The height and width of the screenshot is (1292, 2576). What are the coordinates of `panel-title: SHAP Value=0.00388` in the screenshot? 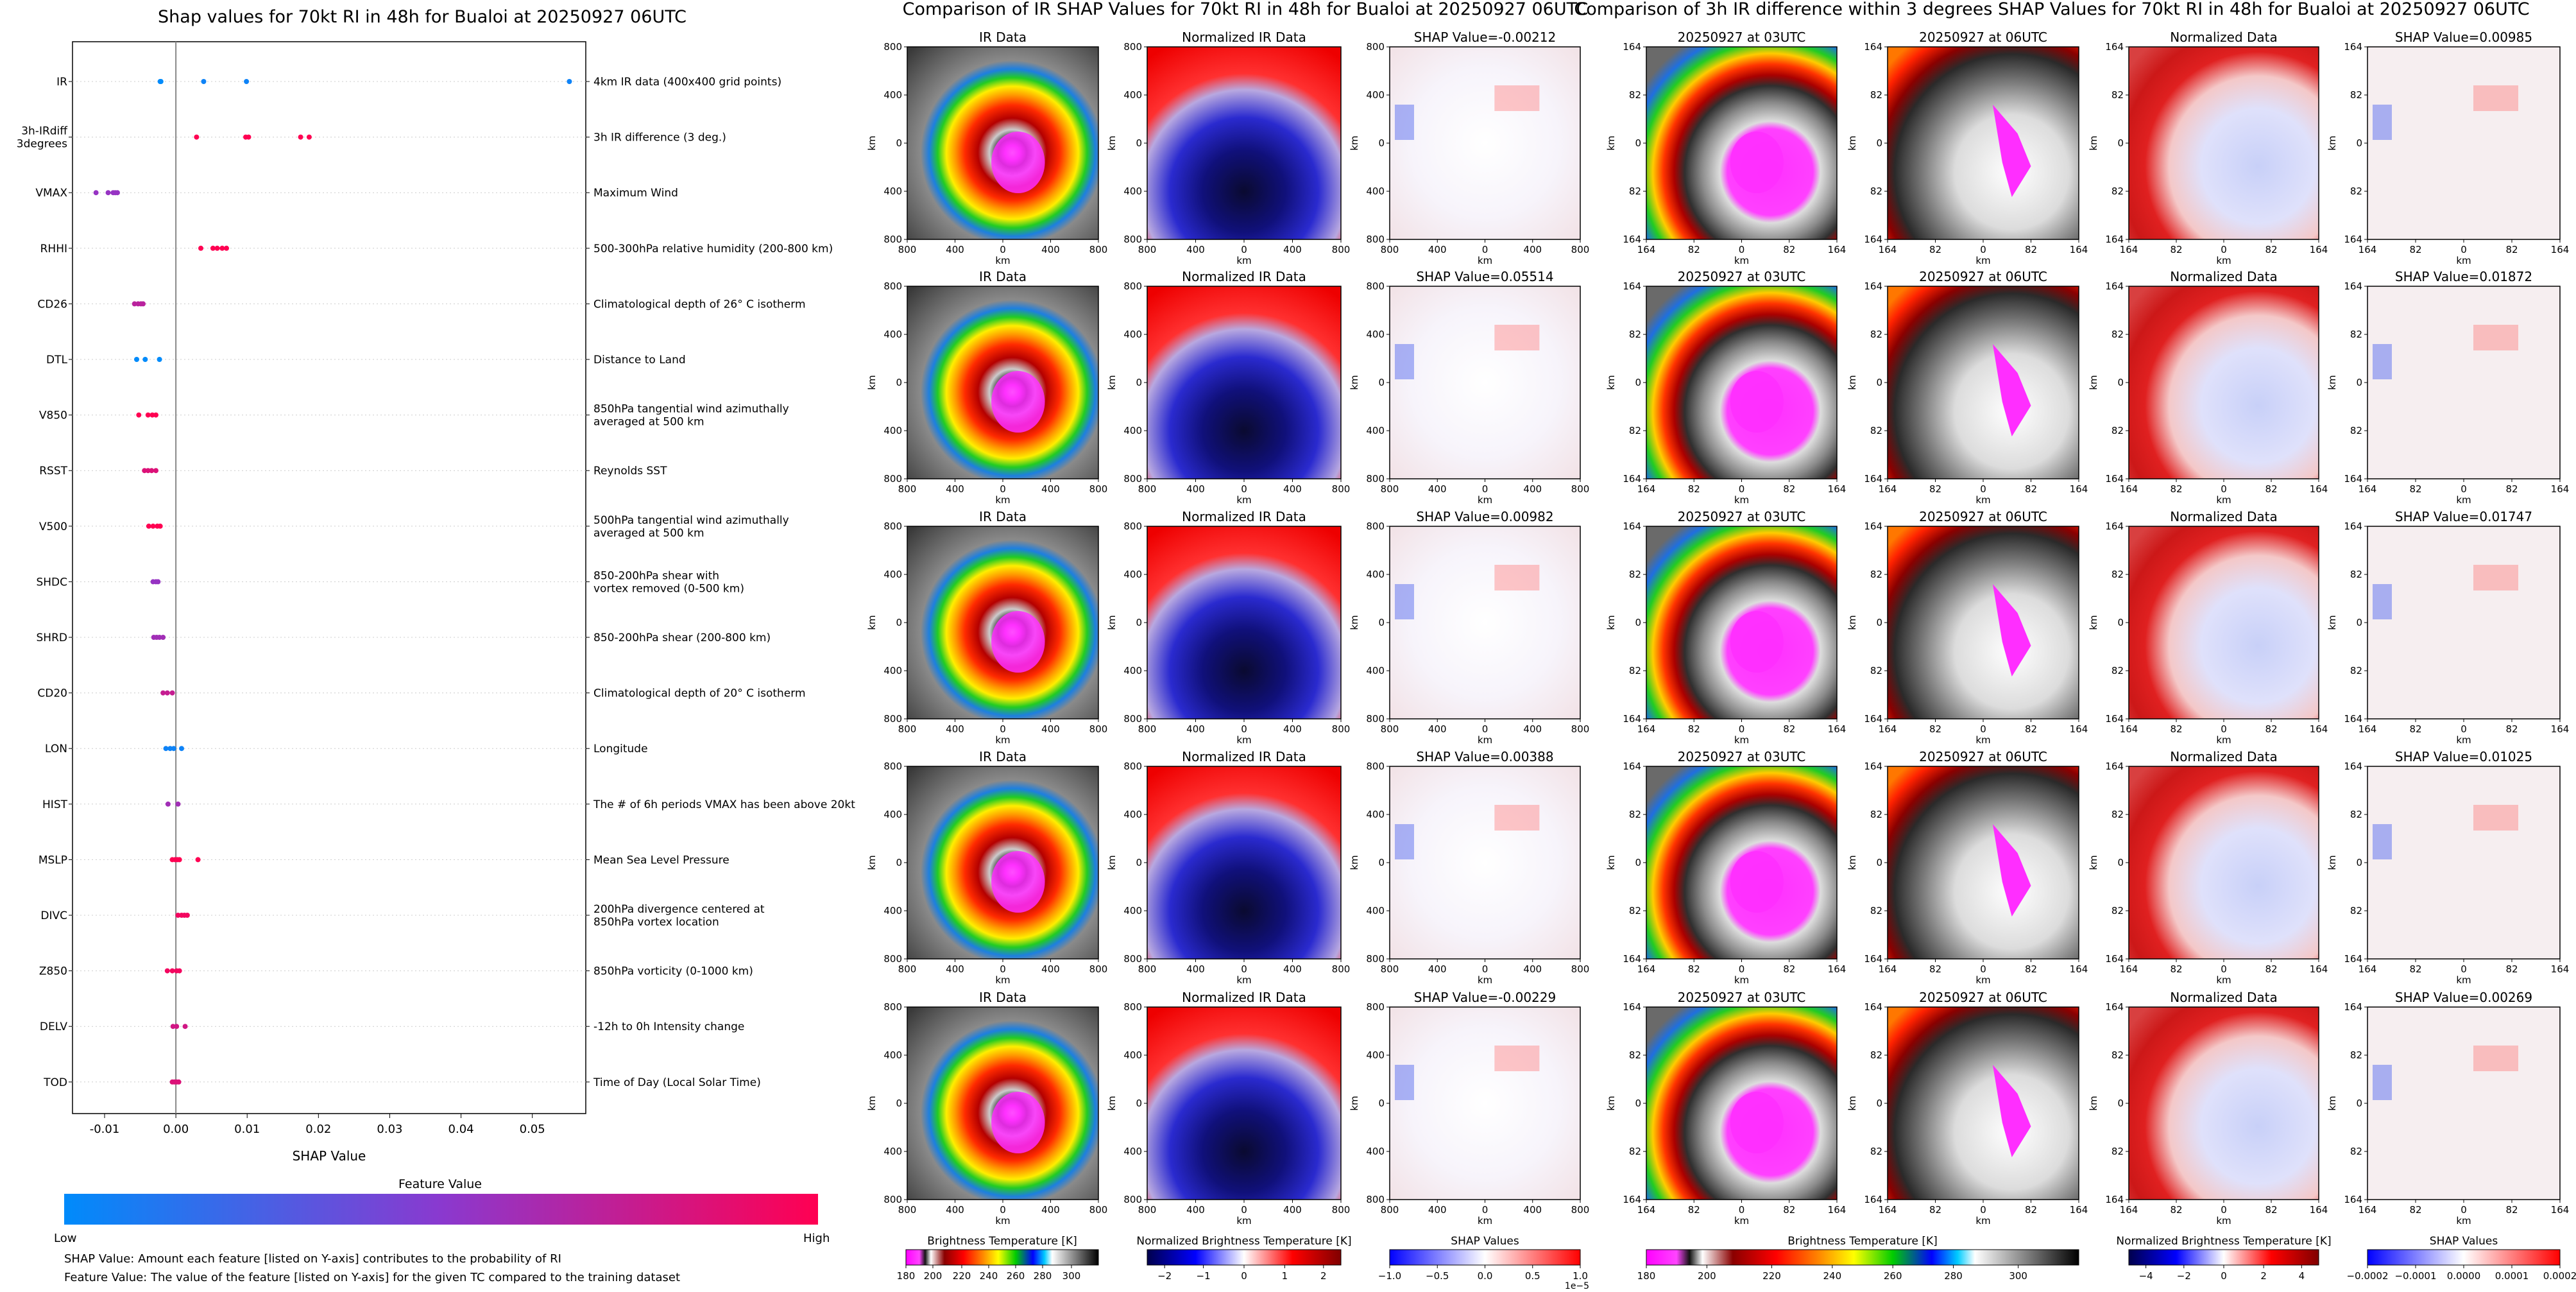 It's located at (1484, 757).